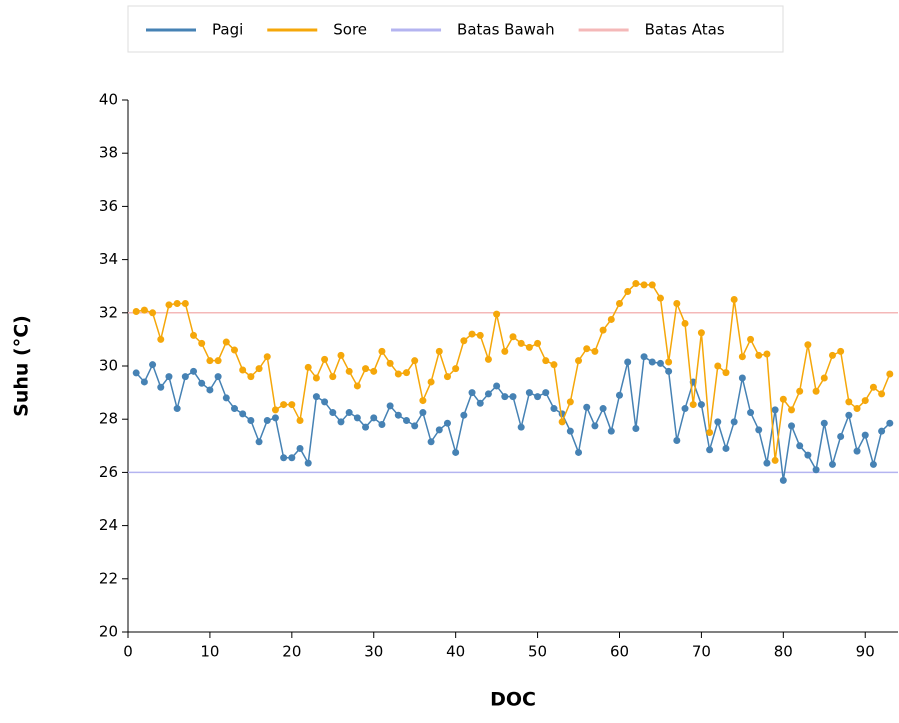 This screenshot has height=723, width=899. Describe the element at coordinates (108, 153) in the screenshot. I see `y-tick-label: 38` at that location.